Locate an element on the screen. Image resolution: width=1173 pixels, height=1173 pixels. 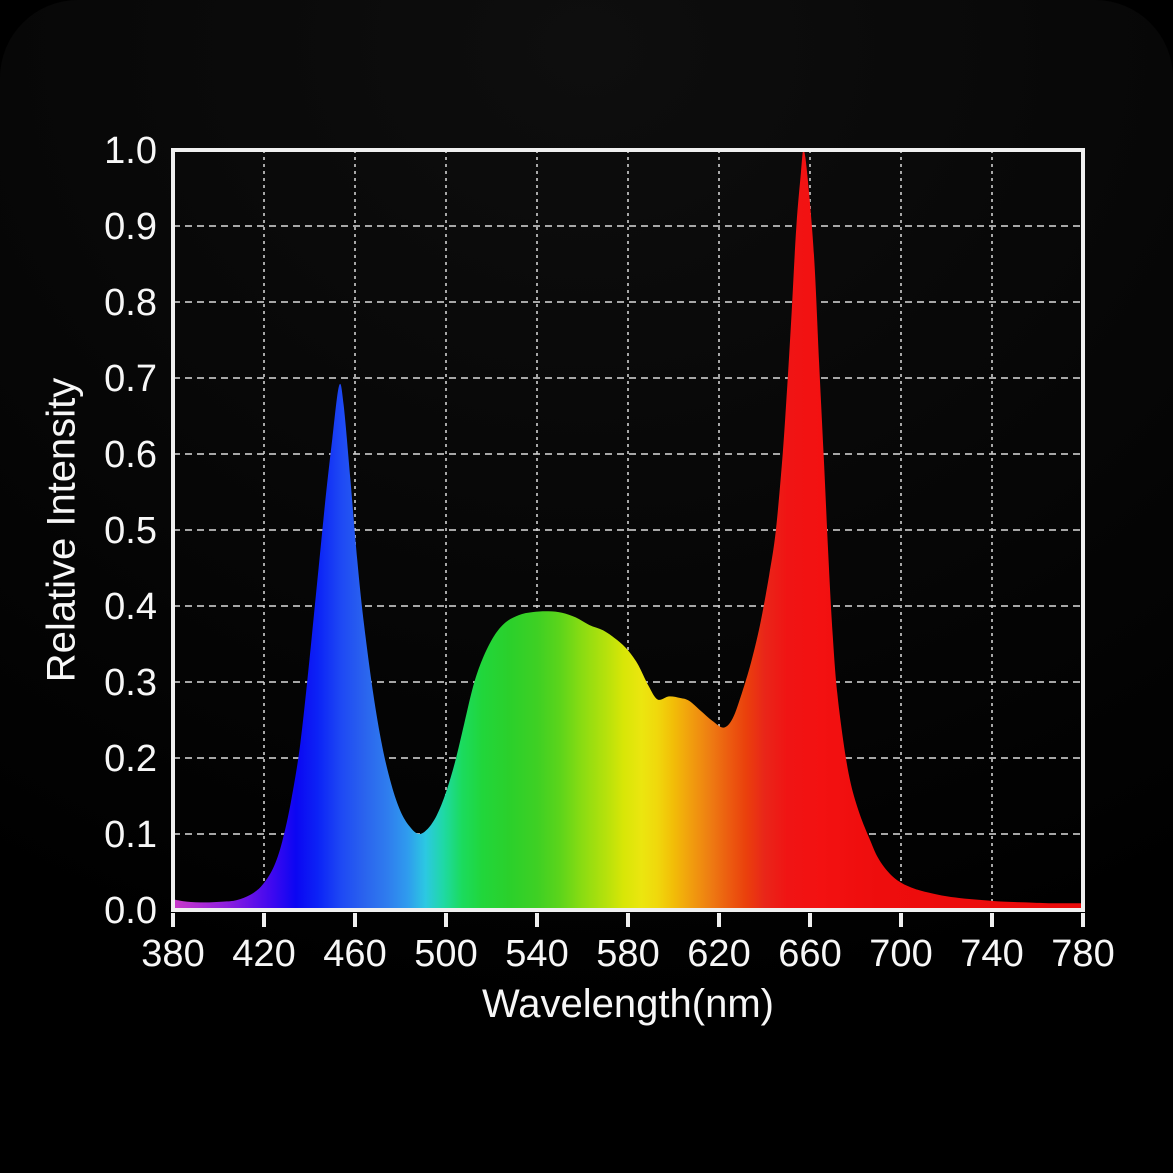
y-tick-label: 1.0 is located at coordinates (130, 151).